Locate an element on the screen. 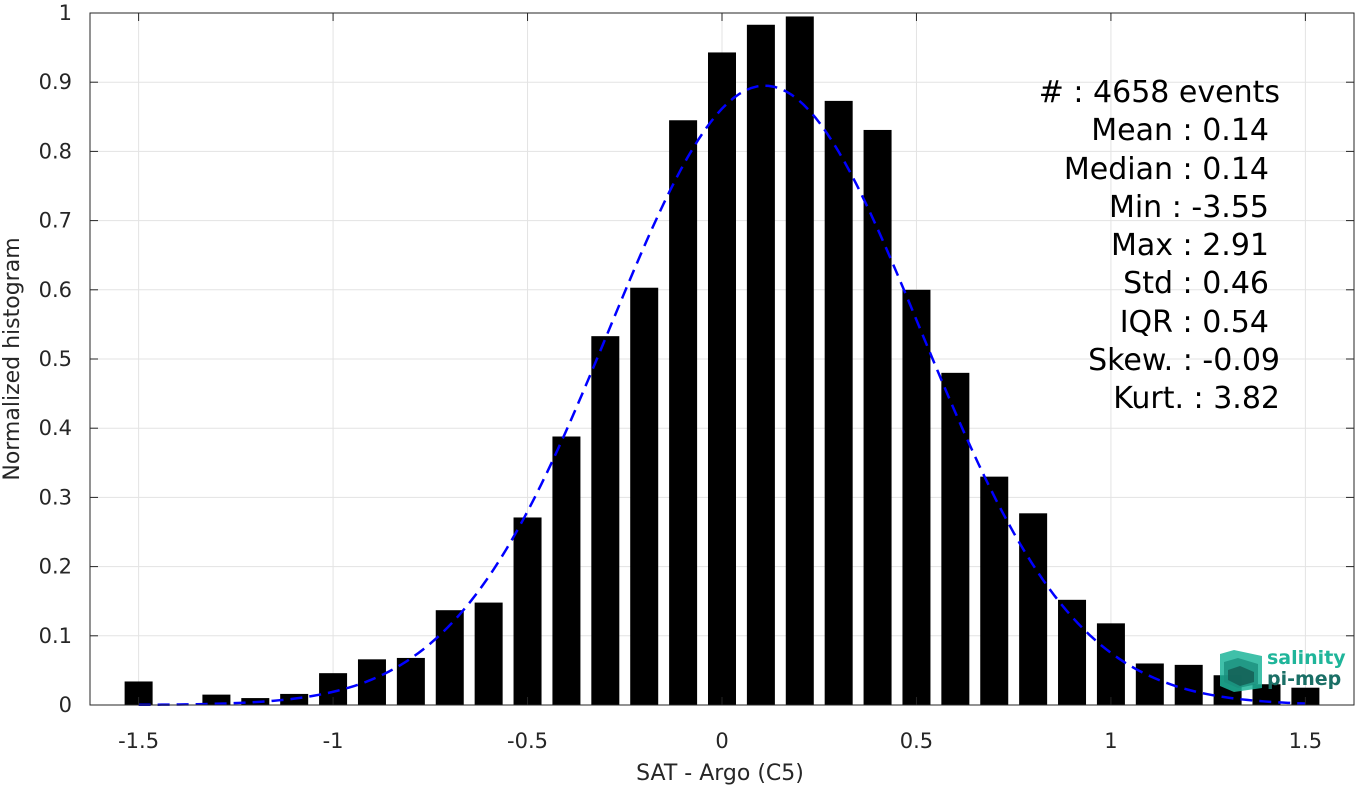  stats-skewness: Skew. : -0.09 is located at coordinates (1184, 361).